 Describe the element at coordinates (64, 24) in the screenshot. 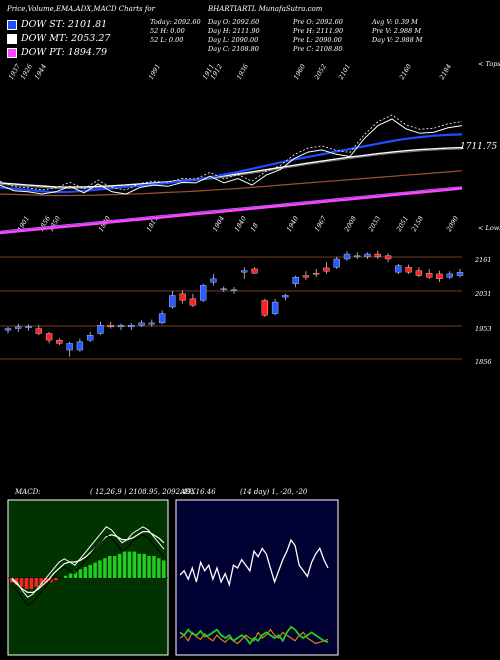

I see `legend-st-label: DOW ST: 2101.81` at that location.